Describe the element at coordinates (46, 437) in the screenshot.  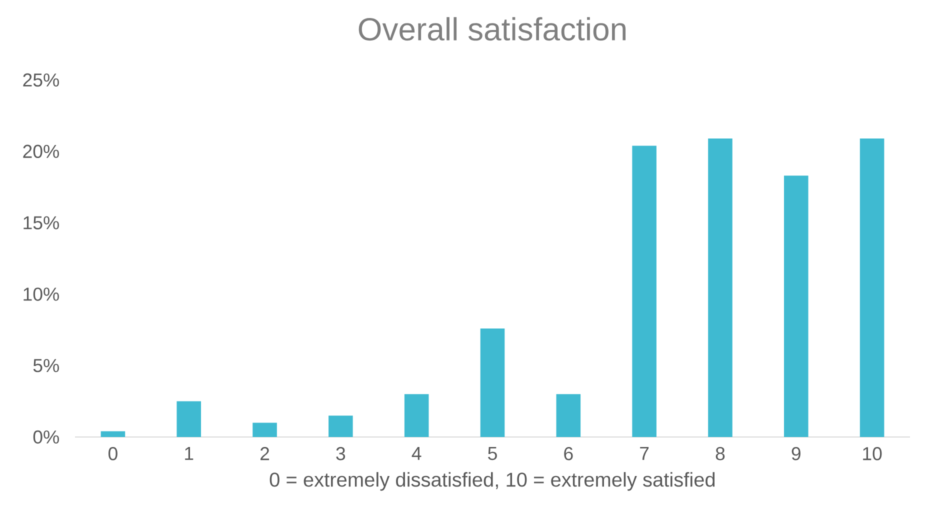
I see `y-tick-label: 0%` at that location.